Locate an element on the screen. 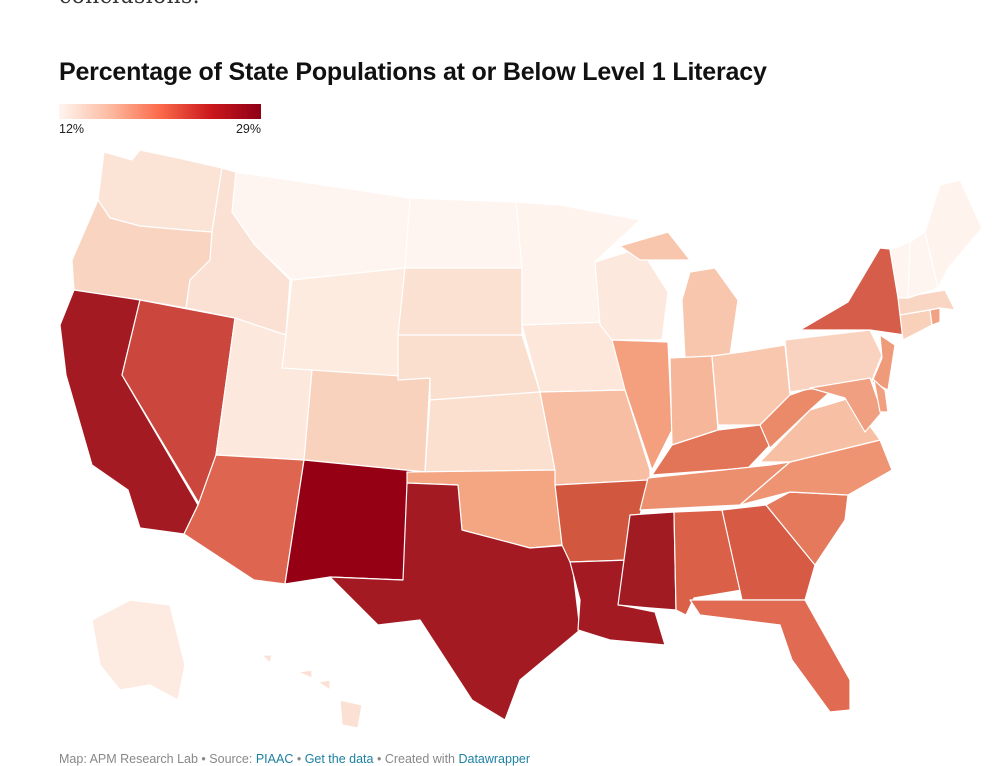  state-new-york is located at coordinates (852, 291).